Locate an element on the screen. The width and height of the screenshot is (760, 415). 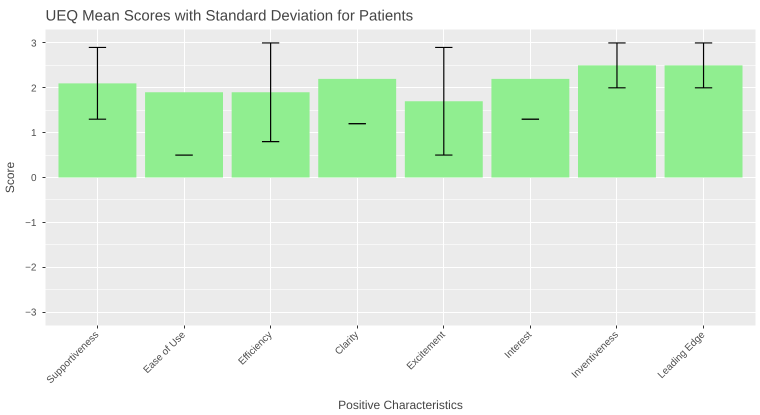
y-tick-label: −3 is located at coordinates (31, 313).